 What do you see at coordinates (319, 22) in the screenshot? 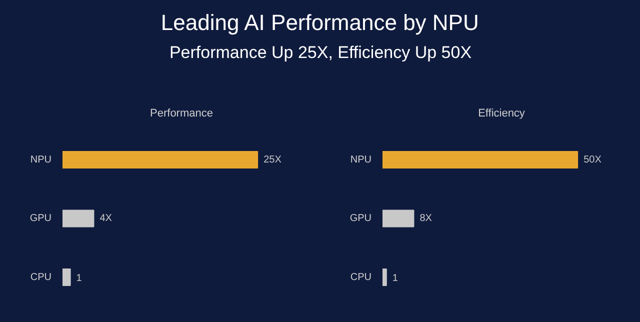
I see `text: Leading AI Performance by NPU` at bounding box center [319, 22].